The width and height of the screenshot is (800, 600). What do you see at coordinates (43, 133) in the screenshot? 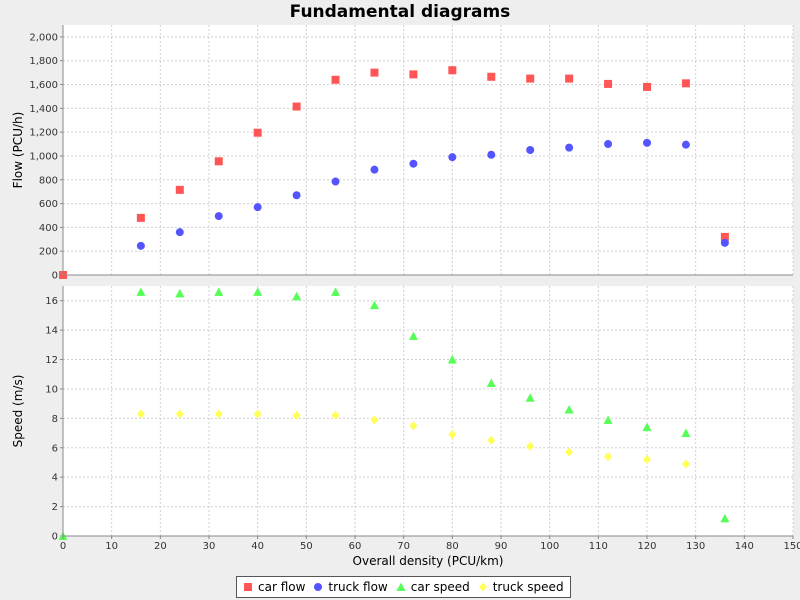
I see `y-tick-label: 1,200` at bounding box center [43, 133].